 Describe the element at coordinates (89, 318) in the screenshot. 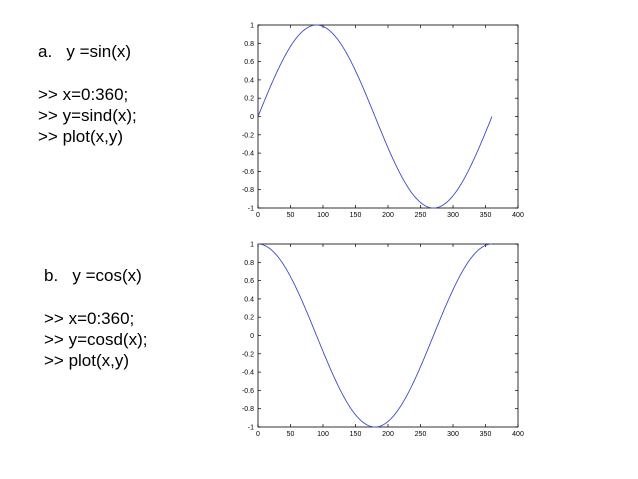

I see `section-b-code-line: >> x=0:360;` at that location.